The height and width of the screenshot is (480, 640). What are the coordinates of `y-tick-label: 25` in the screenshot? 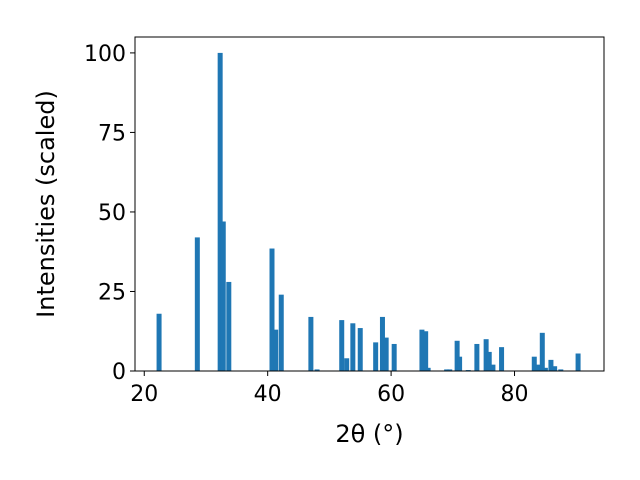 It's located at (112, 292).